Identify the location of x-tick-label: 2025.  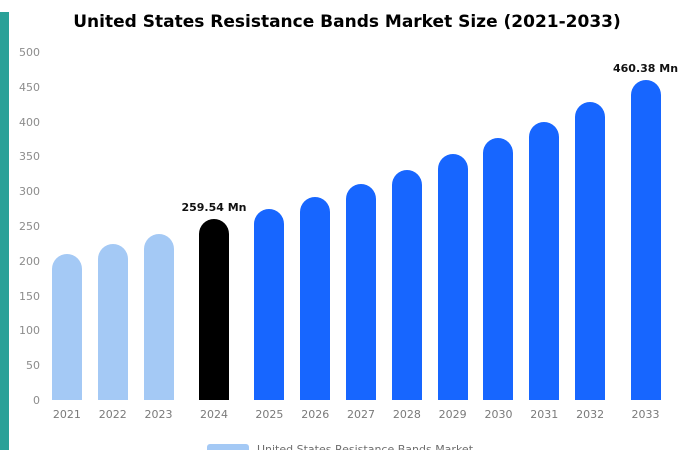
(269, 414).